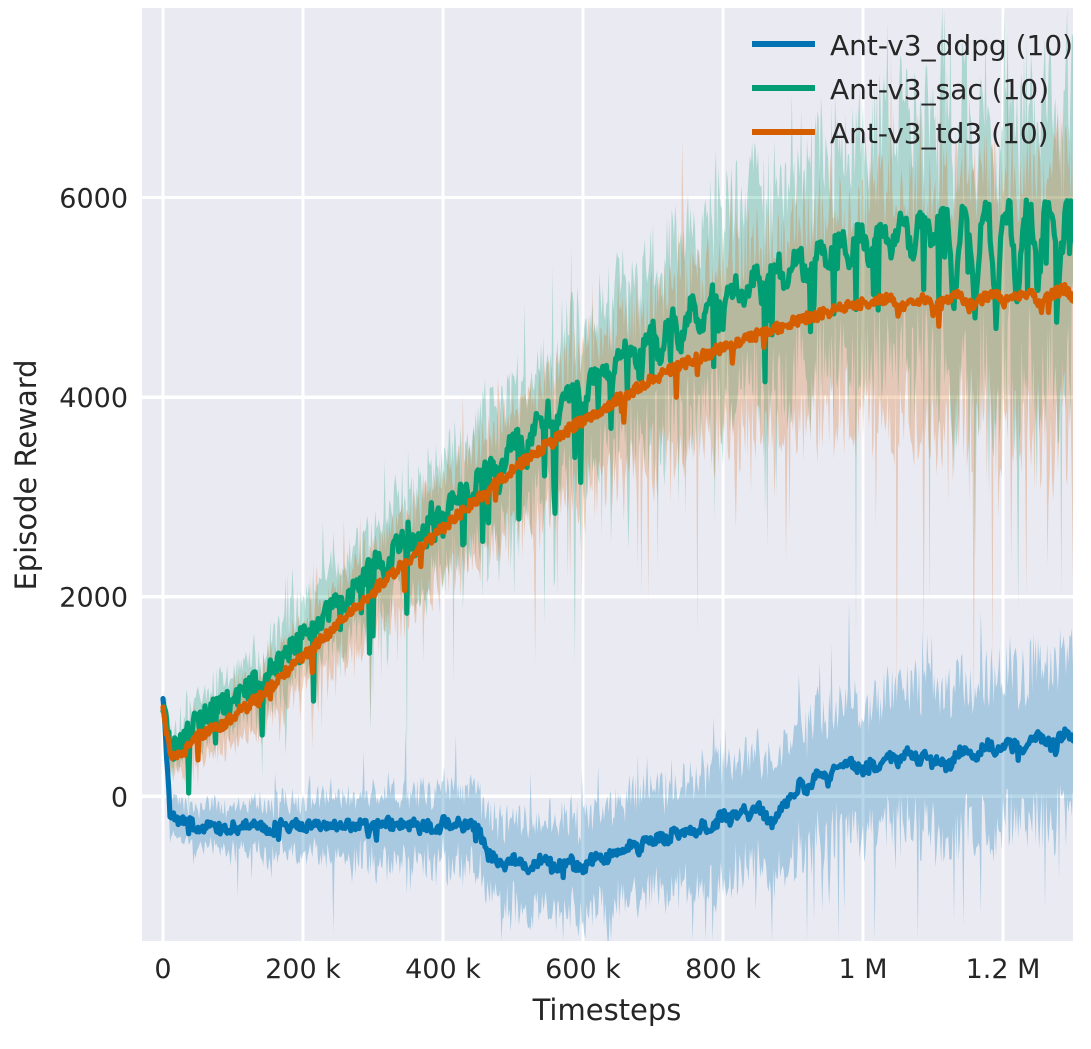 The image size is (1091, 1049). Describe the element at coordinates (93, 398) in the screenshot. I see `y-tick-label: 4000` at that location.